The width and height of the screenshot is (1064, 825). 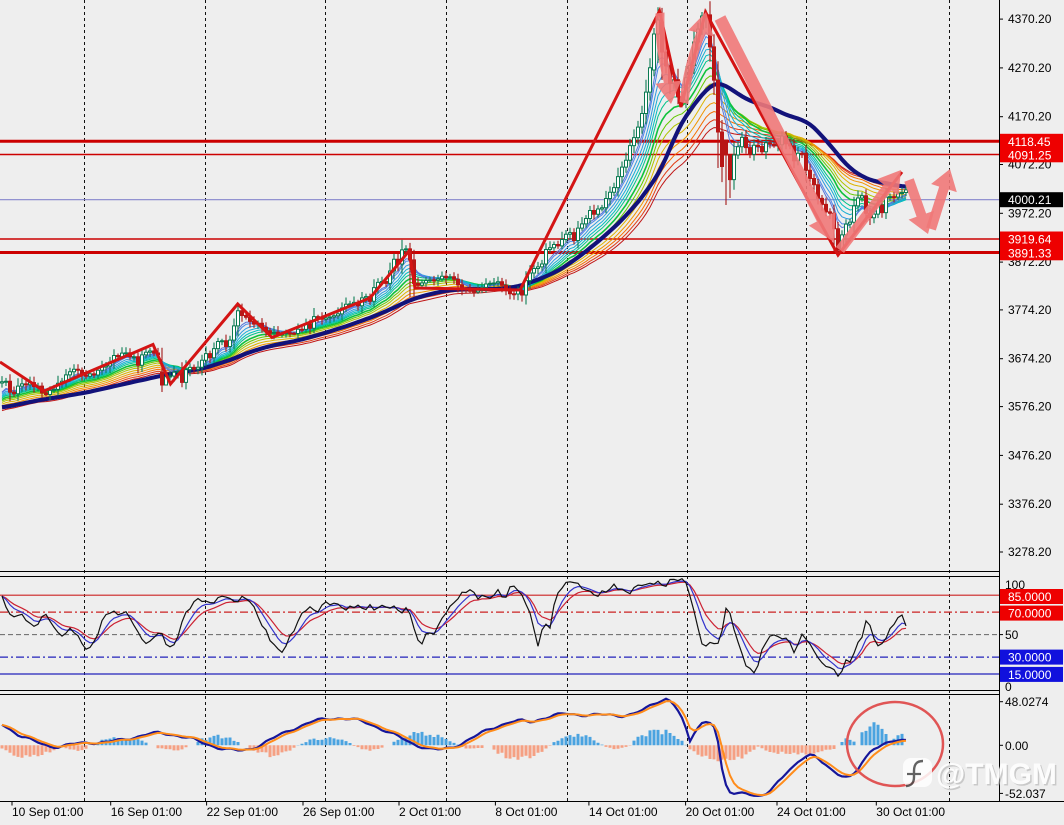 What do you see at coordinates (1012, 635) in the screenshot?
I see `svg-text: 50` at bounding box center [1012, 635].